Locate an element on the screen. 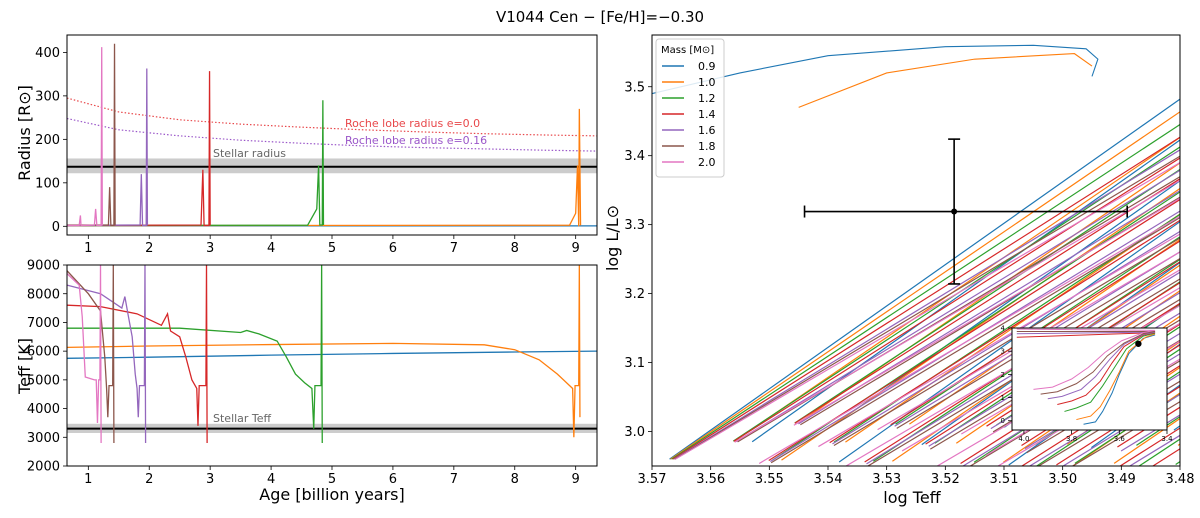 The height and width of the screenshot is (518, 1200). legend-label-0-9: 0.9 is located at coordinates (707, 66).